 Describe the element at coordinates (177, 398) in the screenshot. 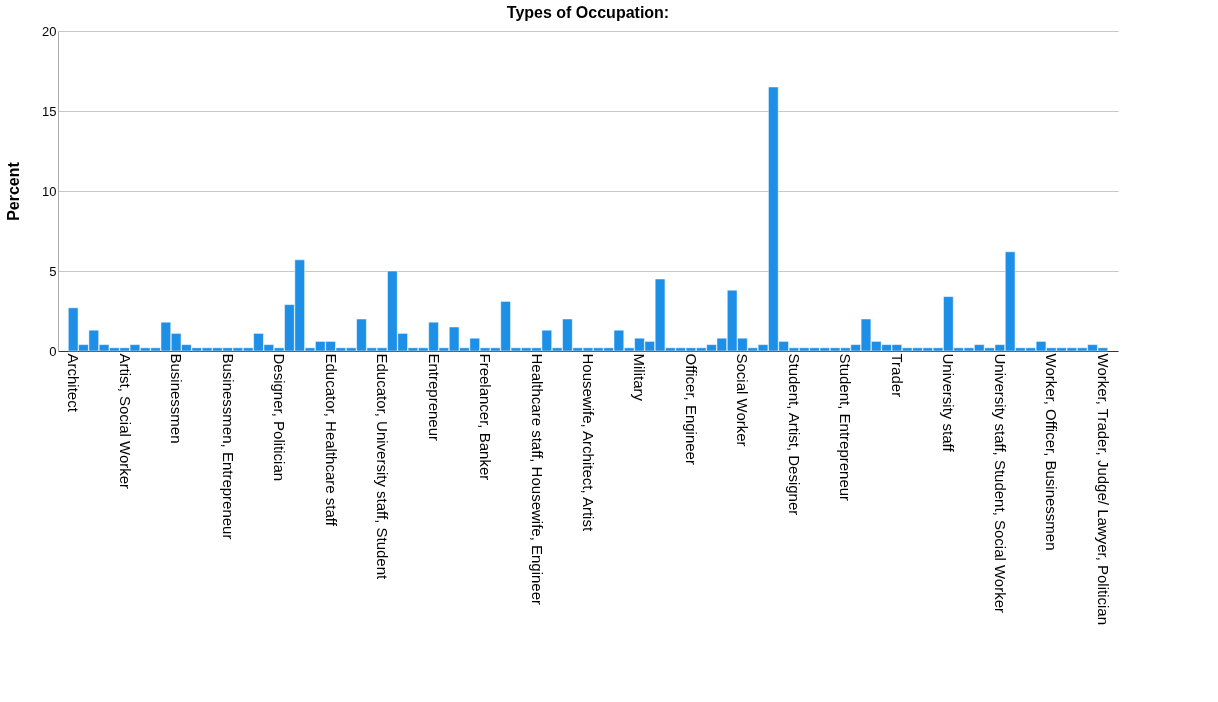

I see `x-tick-label: Businessmen` at that location.